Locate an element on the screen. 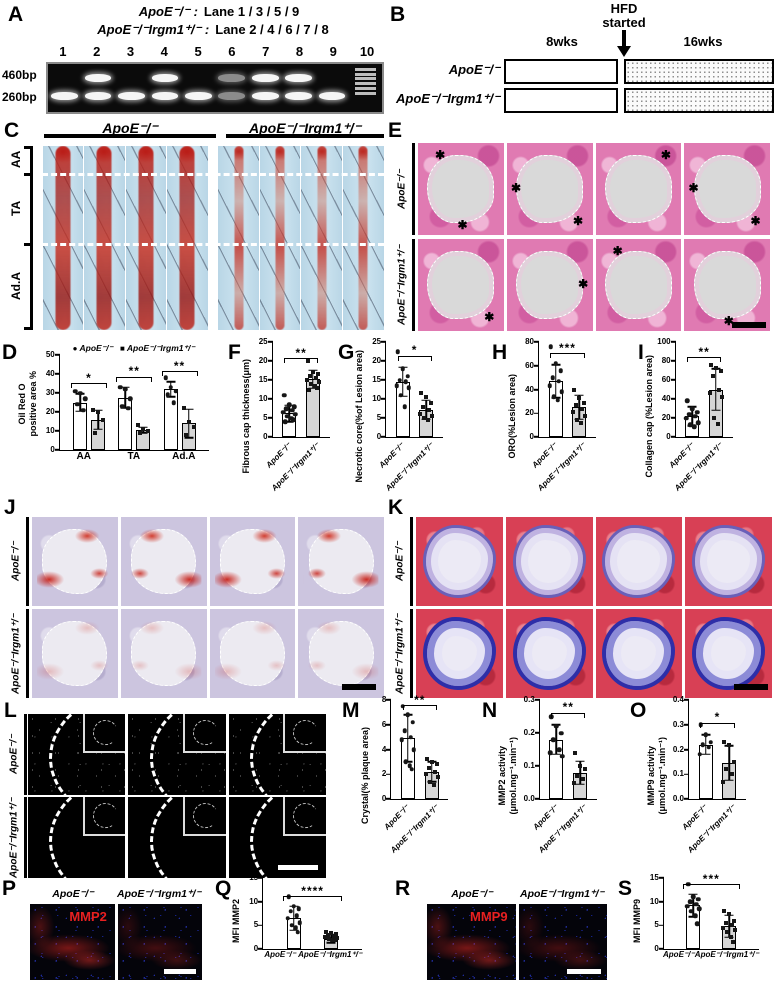 This screenshot has width=776, height=992. scale-bar is located at coordinates (359, 687).